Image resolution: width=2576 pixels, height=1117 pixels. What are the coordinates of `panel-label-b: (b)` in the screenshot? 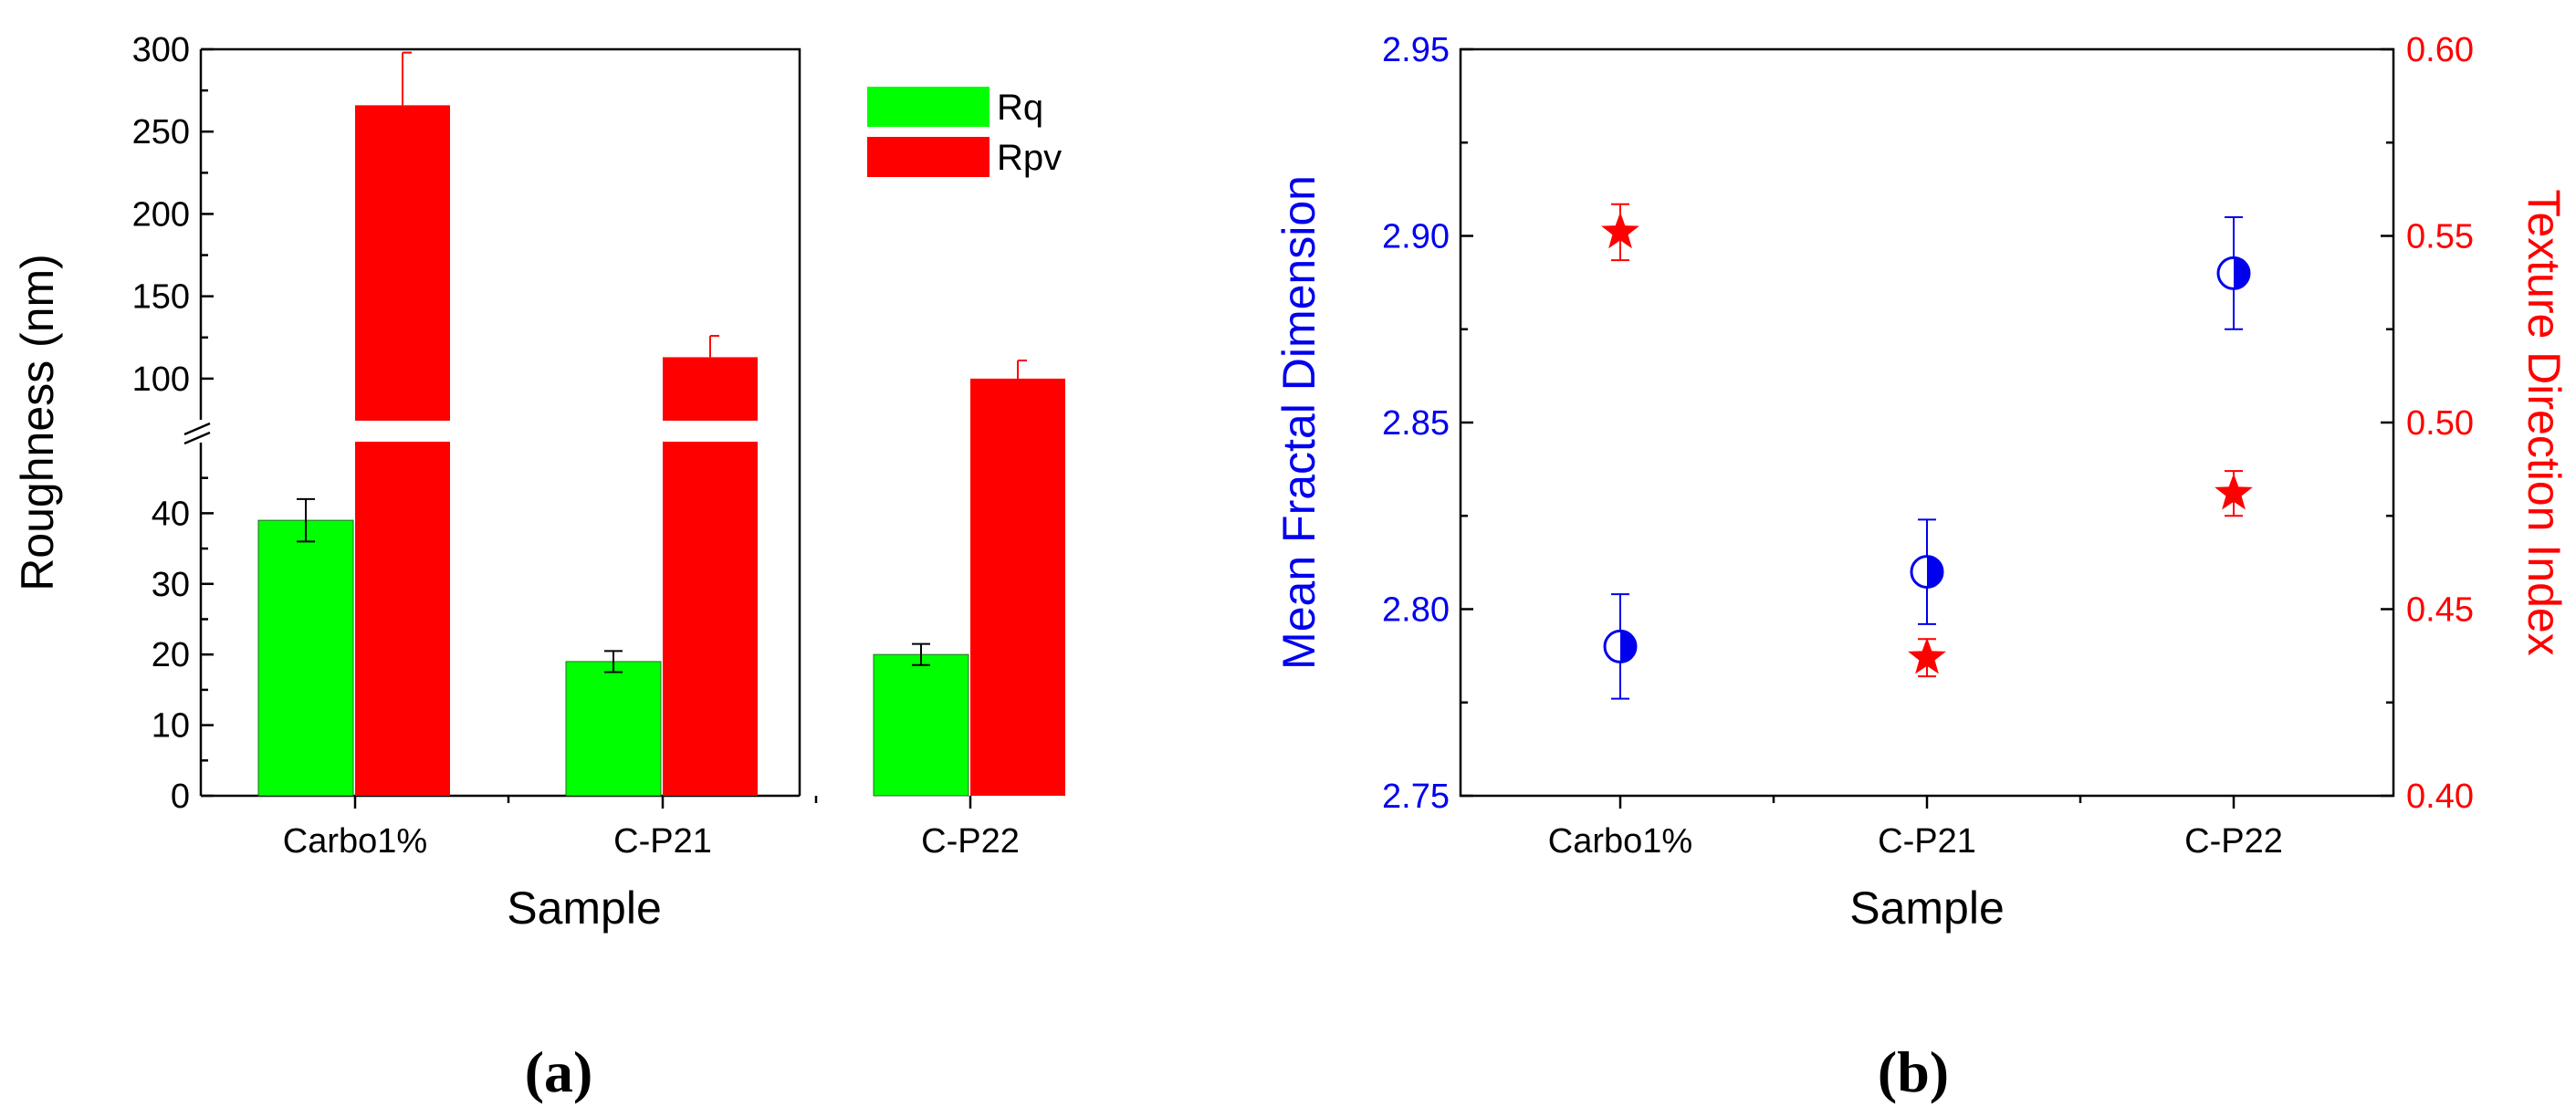 It's located at (1914, 1071).